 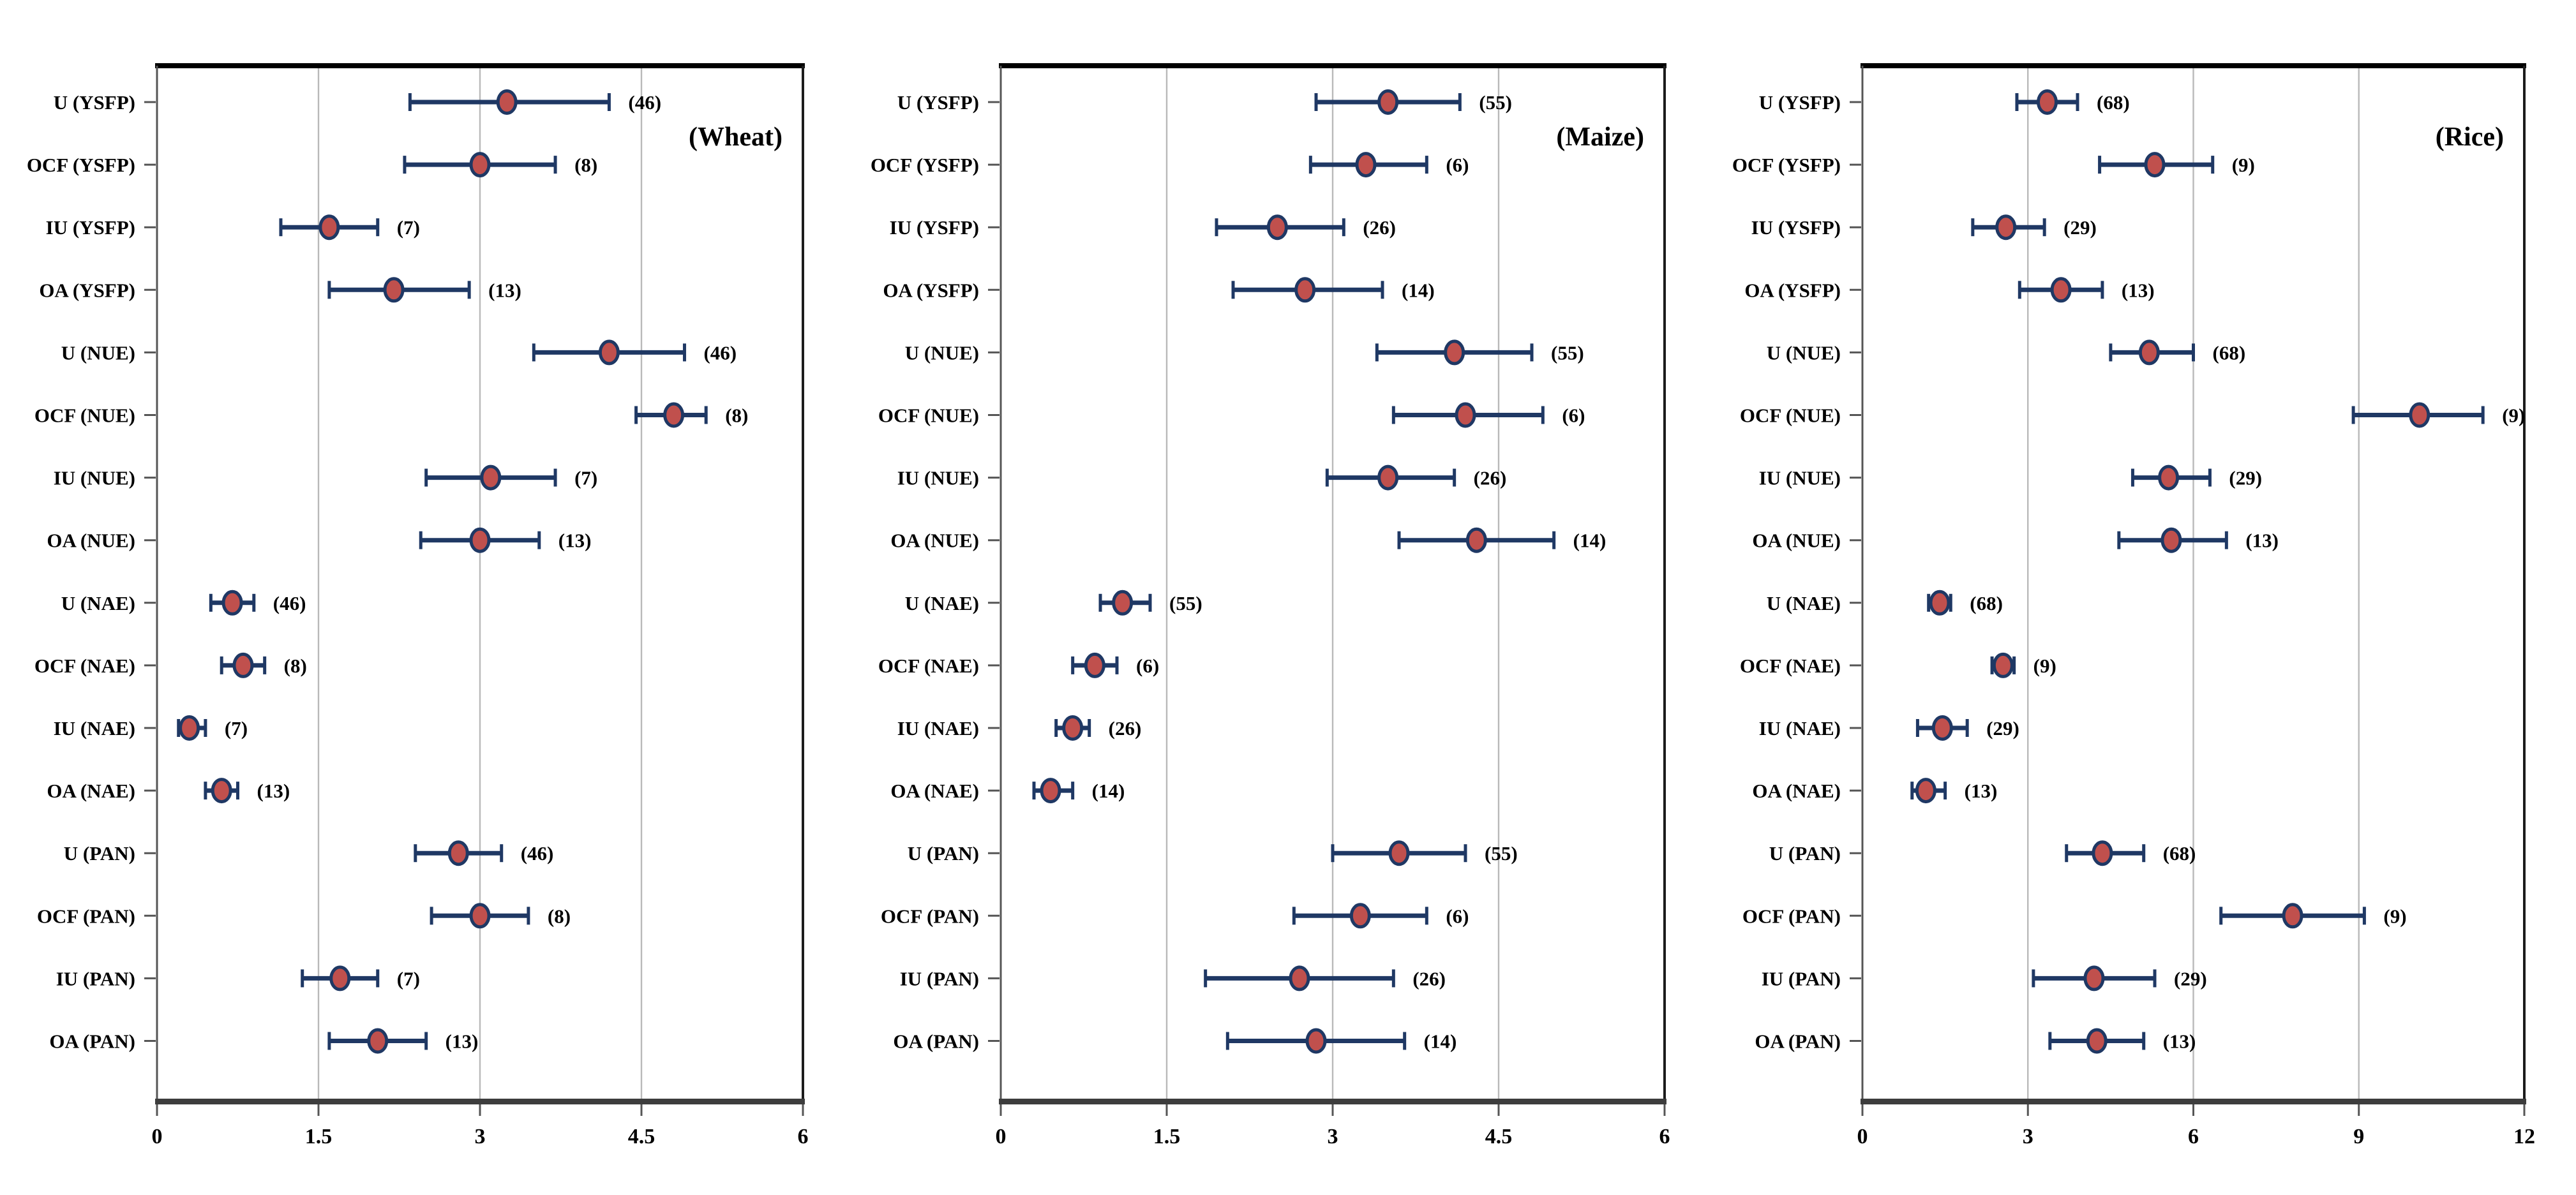 What do you see at coordinates (634, 352) in the screenshot?
I see `data-row: (46)` at bounding box center [634, 352].